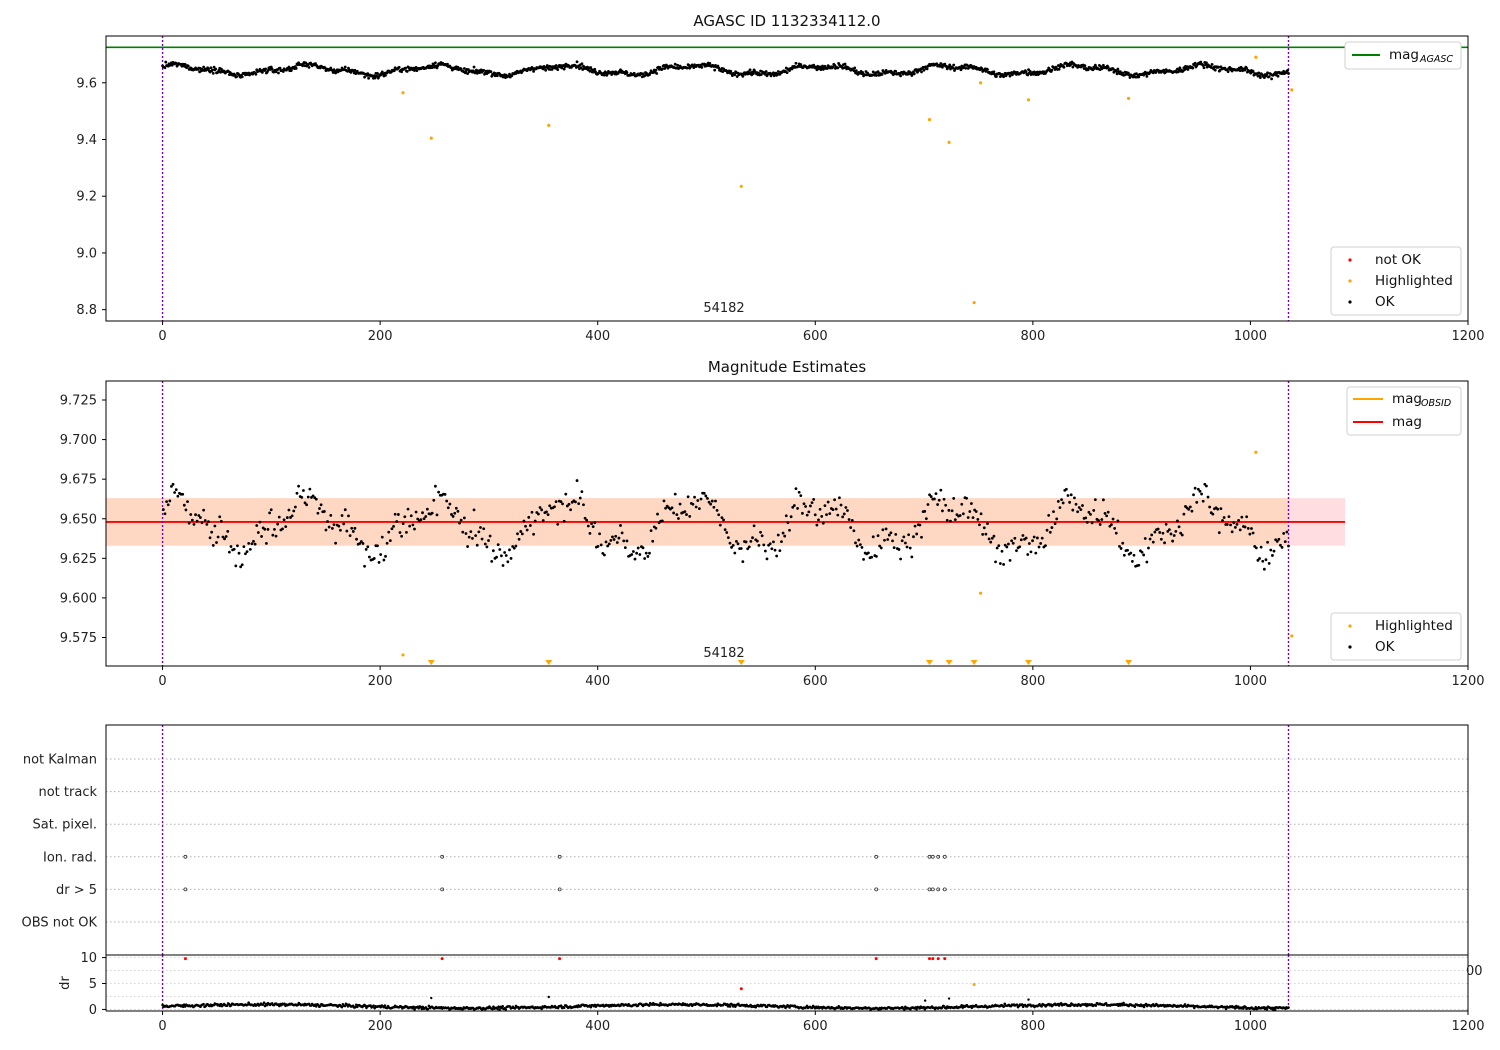  What do you see at coordinates (93, 1010) in the screenshot?
I see `panel4-ytick-label: 0` at bounding box center [93, 1010].